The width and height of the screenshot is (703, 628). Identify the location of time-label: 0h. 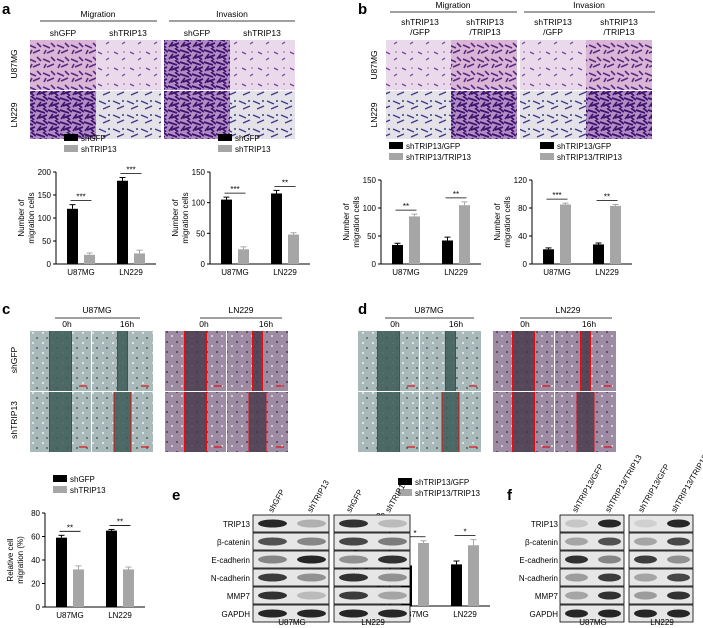
(67, 324).